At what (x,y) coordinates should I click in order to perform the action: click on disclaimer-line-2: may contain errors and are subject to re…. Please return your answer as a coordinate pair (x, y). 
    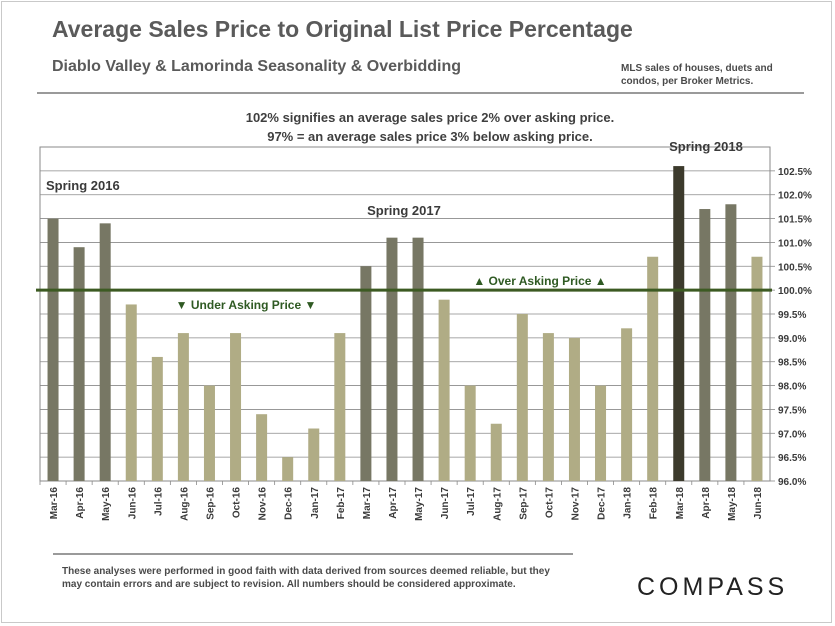
    Looking at the image, I should click on (289, 584).